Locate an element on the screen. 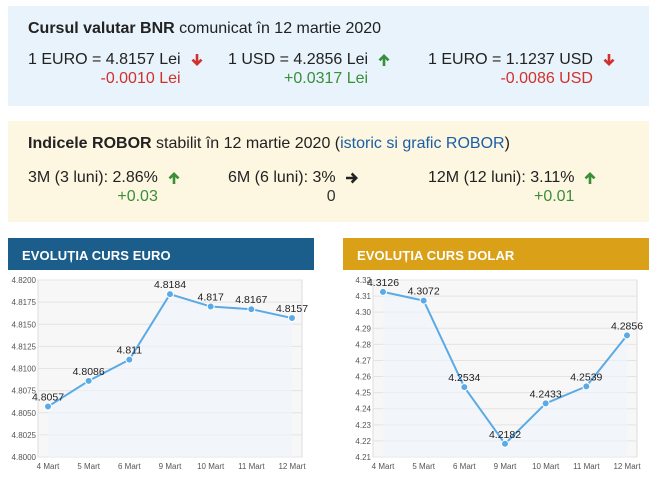 The image size is (657, 483). y-tick-label: 4.8200 is located at coordinates (24, 280).